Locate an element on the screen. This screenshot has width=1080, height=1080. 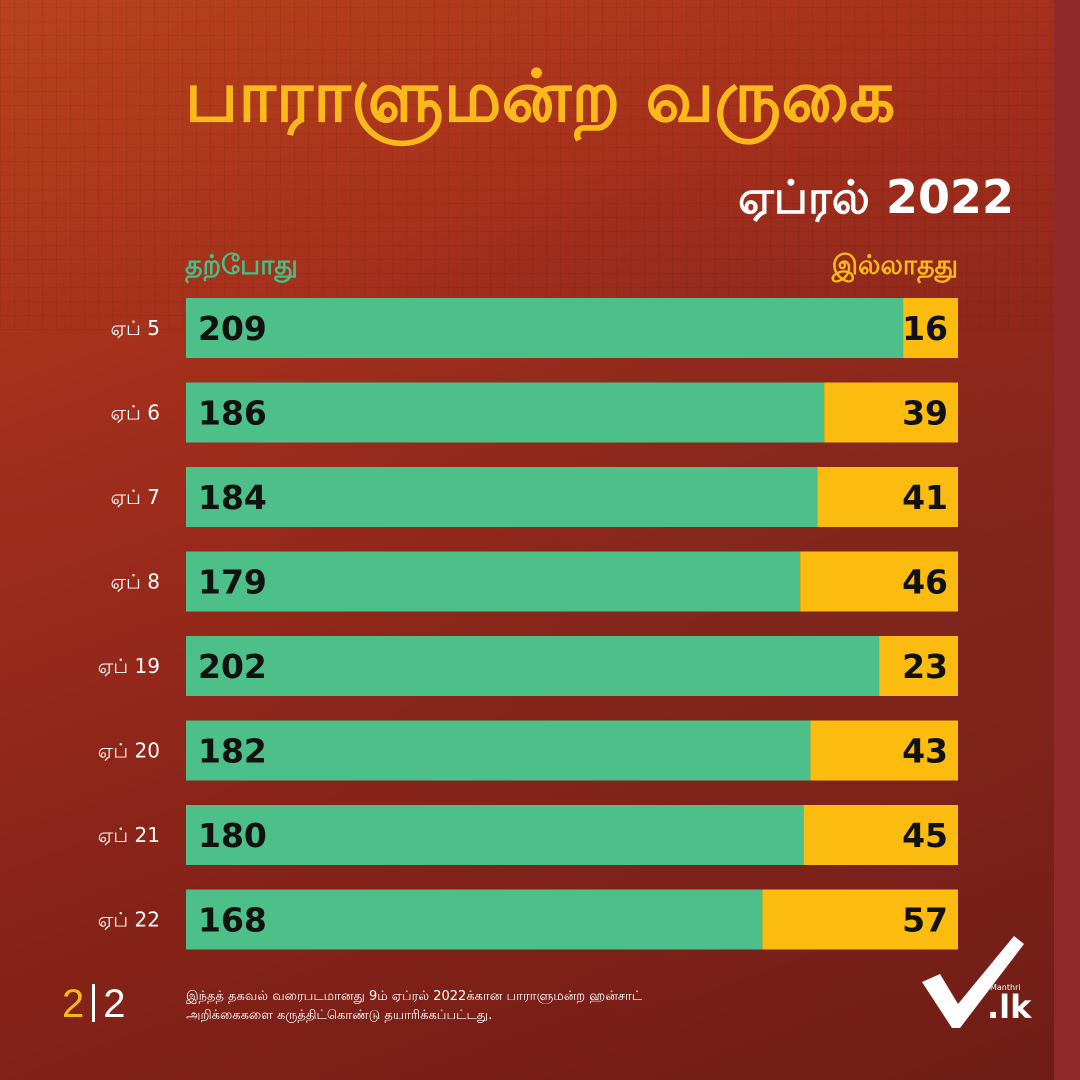
category-label: ஏப் 7 is located at coordinates (135, 497).